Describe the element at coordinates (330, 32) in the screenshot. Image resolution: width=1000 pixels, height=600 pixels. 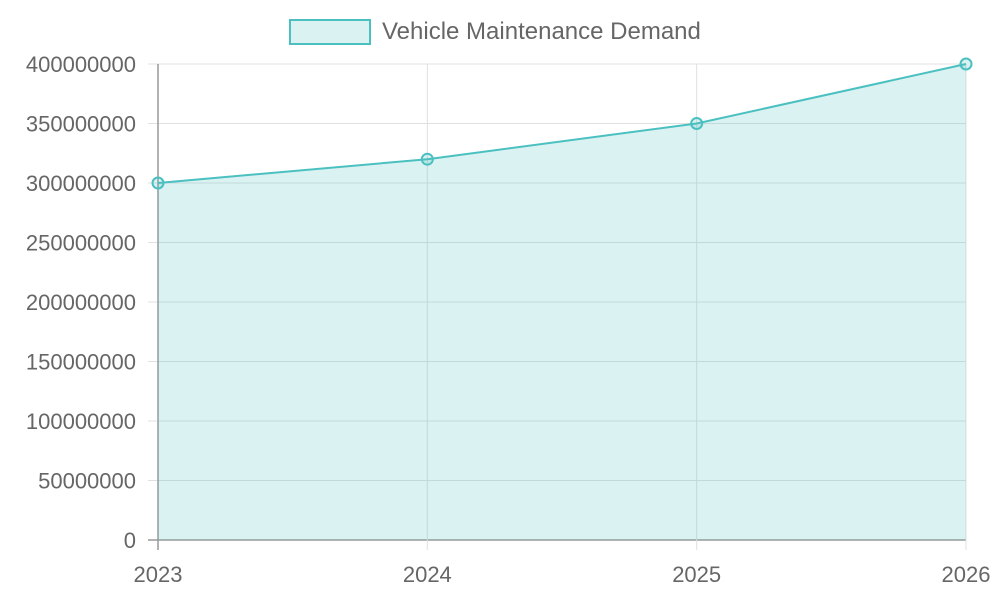
I see `legend-swatch` at that location.